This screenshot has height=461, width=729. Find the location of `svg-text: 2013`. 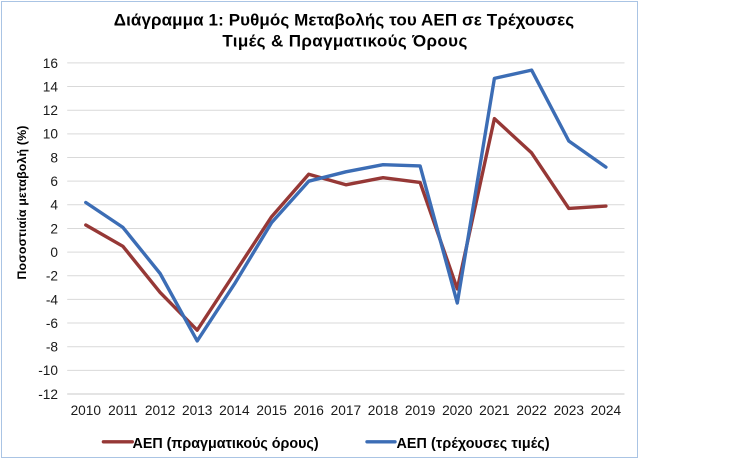

svg-text: 2013 is located at coordinates (197, 410).